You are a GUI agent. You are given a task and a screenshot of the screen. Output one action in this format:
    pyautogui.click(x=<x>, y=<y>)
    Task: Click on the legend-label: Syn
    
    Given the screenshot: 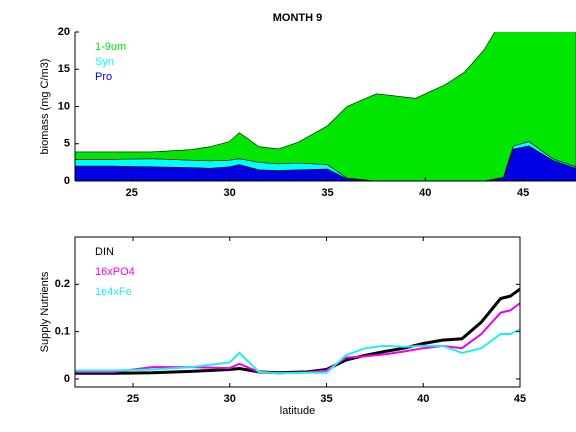 What is the action you would take?
    pyautogui.click(x=104, y=62)
    